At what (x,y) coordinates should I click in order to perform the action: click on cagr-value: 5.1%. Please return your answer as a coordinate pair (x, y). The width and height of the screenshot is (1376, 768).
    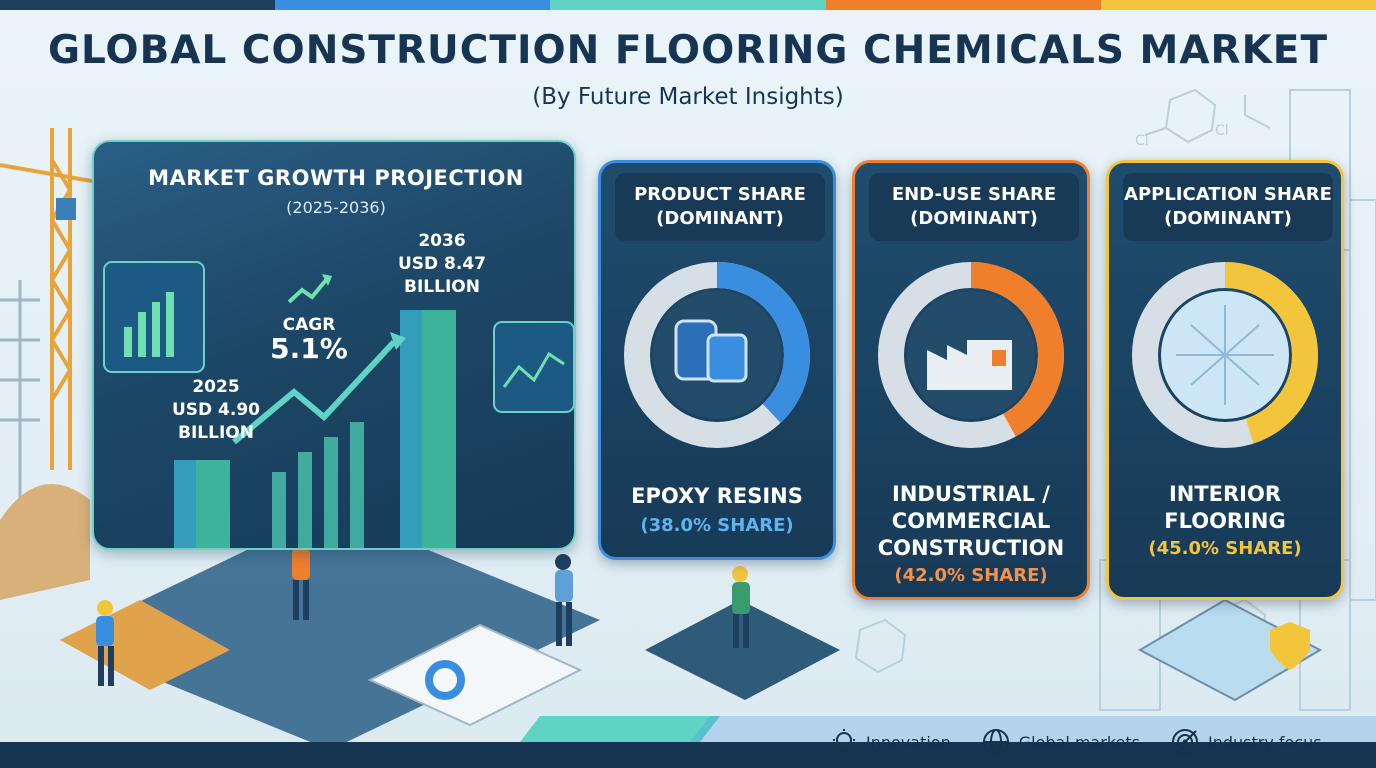
    Looking at the image, I should click on (309, 348).